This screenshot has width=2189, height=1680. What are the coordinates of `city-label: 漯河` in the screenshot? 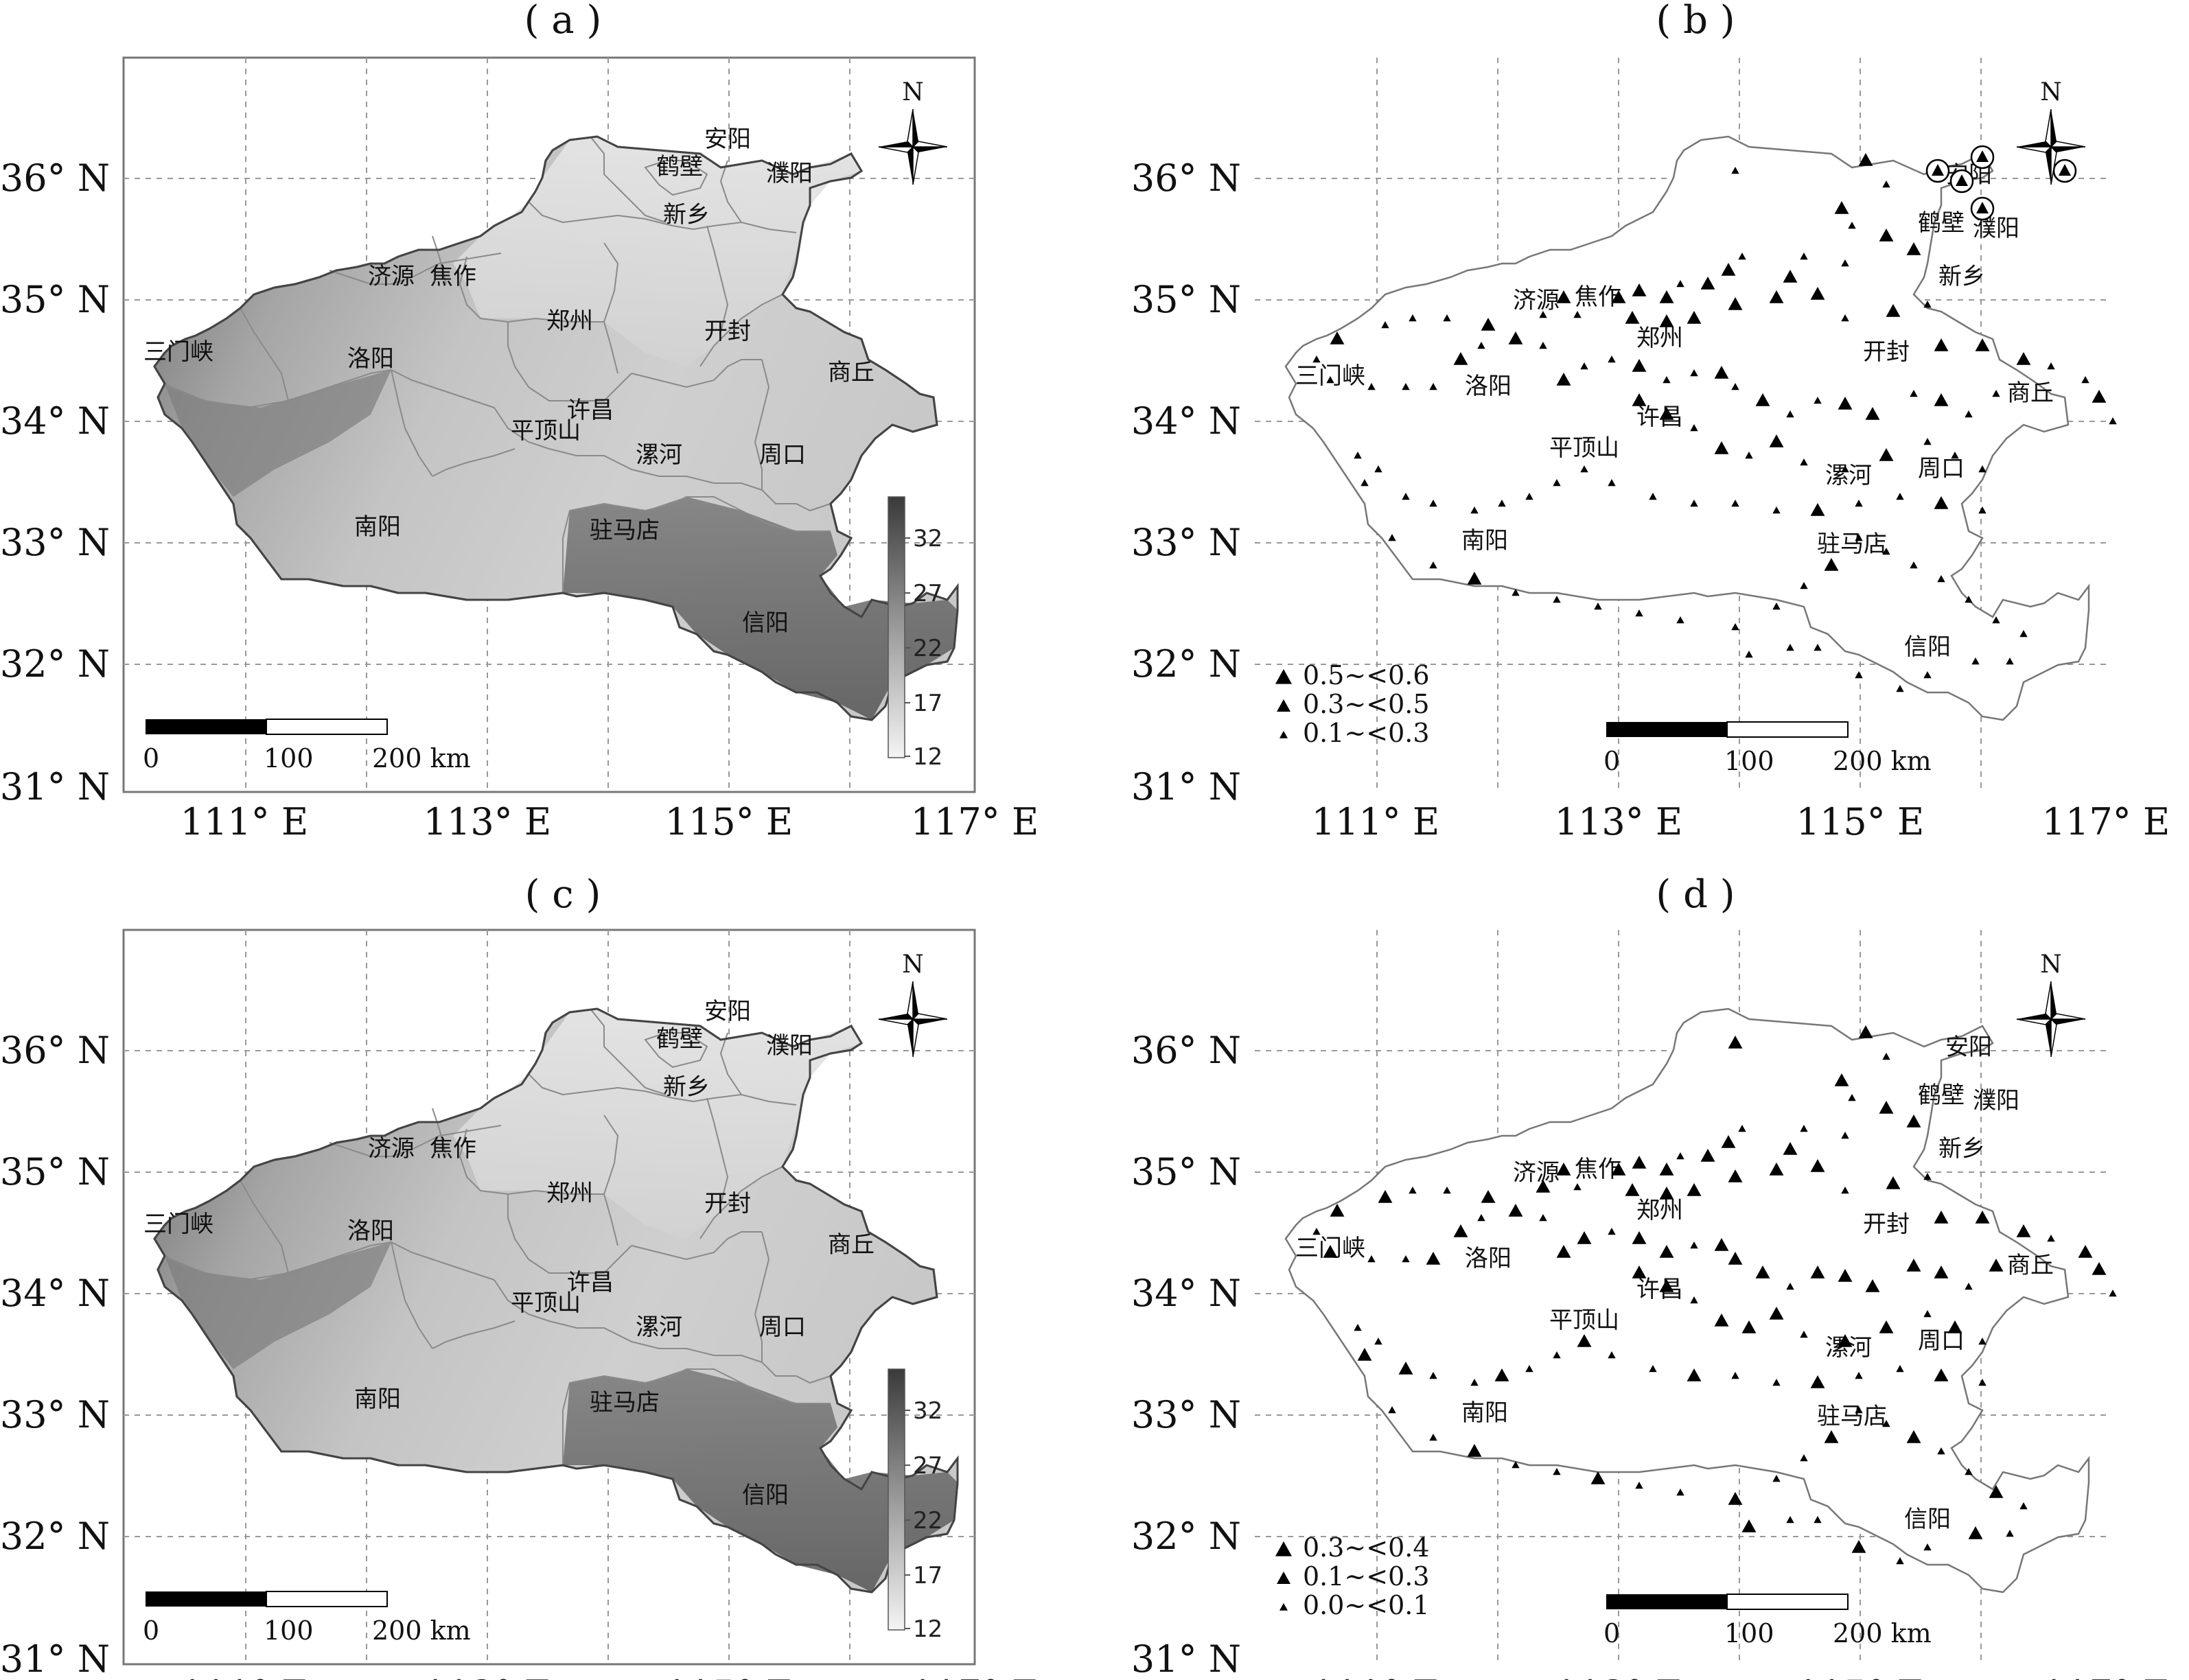 It's located at (659, 455).